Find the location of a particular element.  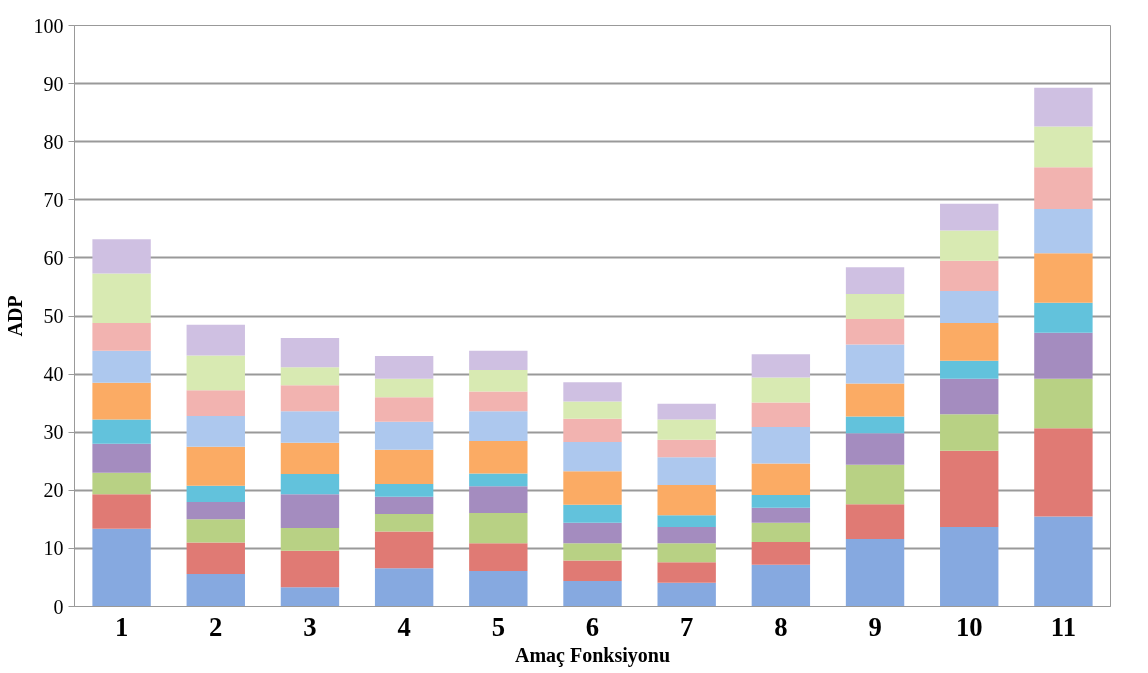

y-tick-label: 10 is located at coordinates (53, 548).